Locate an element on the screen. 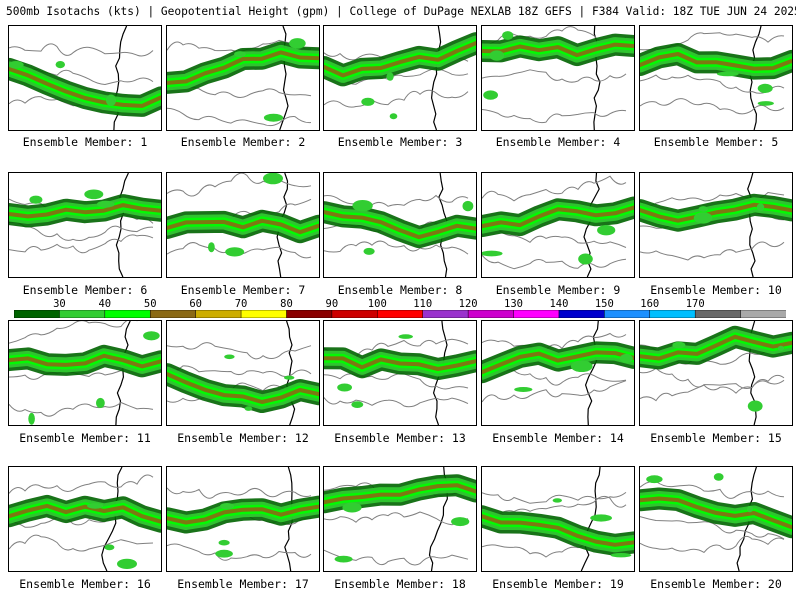 The height and width of the screenshot is (600, 800). member-label: Ensemble Member: 8 is located at coordinates (400, 290).